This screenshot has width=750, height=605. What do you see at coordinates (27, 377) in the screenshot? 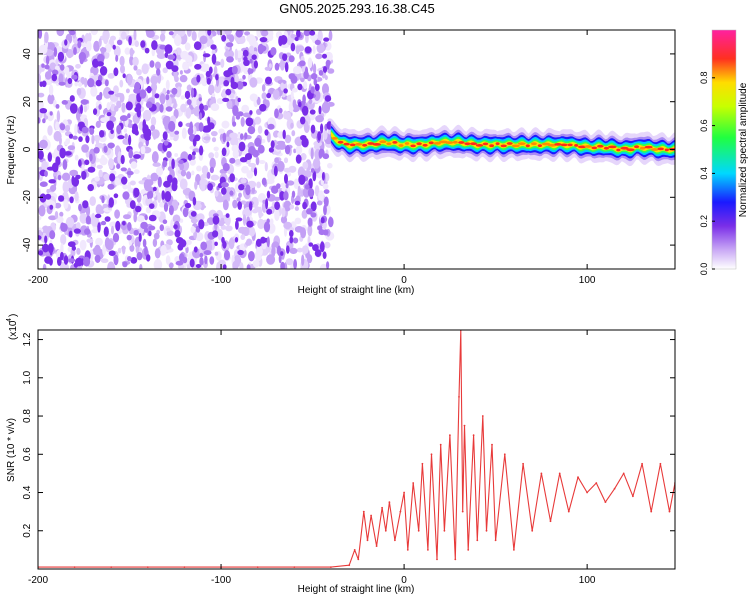
I see `snr-ytick-label: 1.0` at bounding box center [27, 377].